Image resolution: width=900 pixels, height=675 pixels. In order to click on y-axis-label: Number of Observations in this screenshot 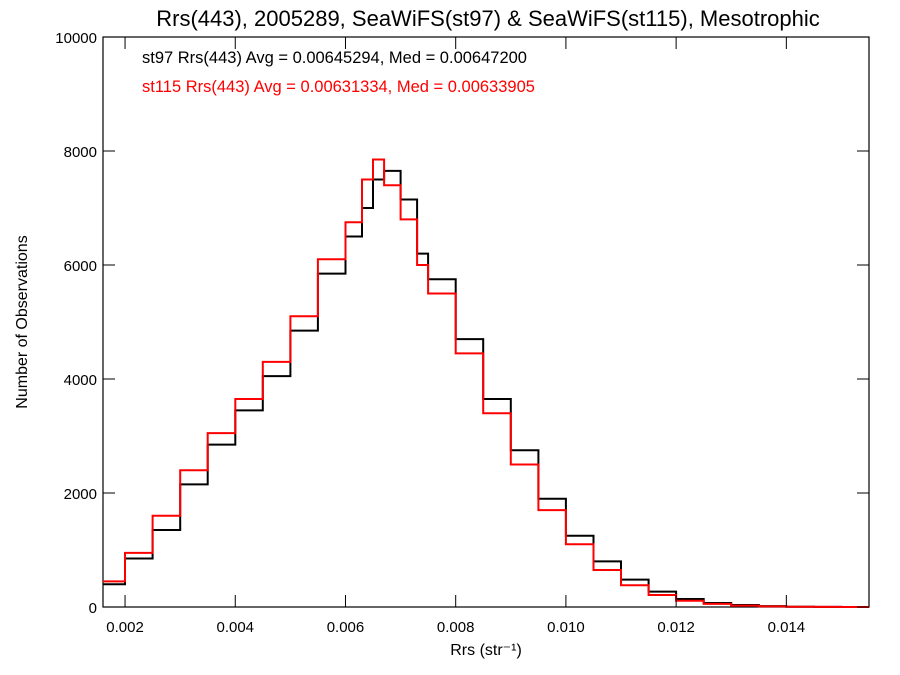, I will do `click(22, 321)`.